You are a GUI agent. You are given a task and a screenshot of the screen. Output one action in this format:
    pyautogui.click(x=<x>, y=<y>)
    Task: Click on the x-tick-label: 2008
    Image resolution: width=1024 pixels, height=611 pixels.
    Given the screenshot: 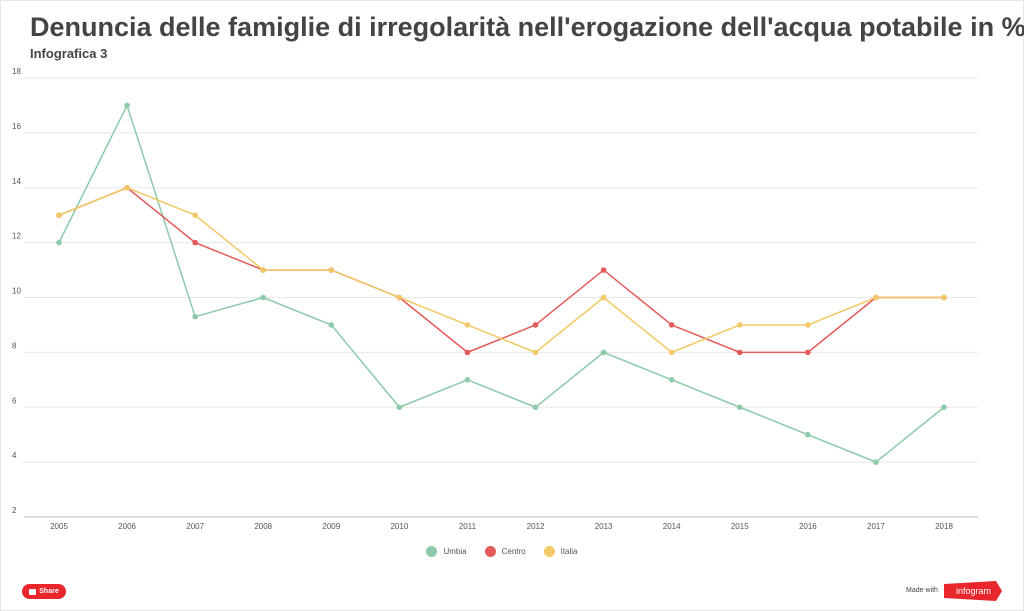 What is the action you would take?
    pyautogui.click(x=263, y=526)
    